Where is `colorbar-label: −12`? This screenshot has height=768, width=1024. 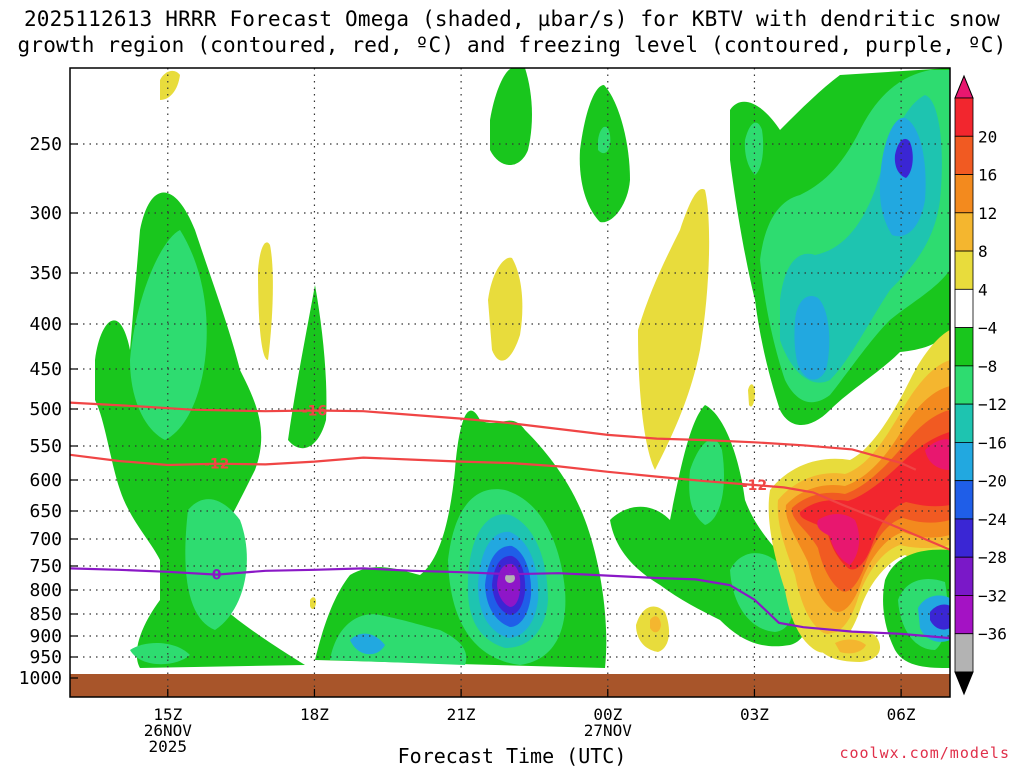 colorbar-label: −12 is located at coordinates (992, 404).